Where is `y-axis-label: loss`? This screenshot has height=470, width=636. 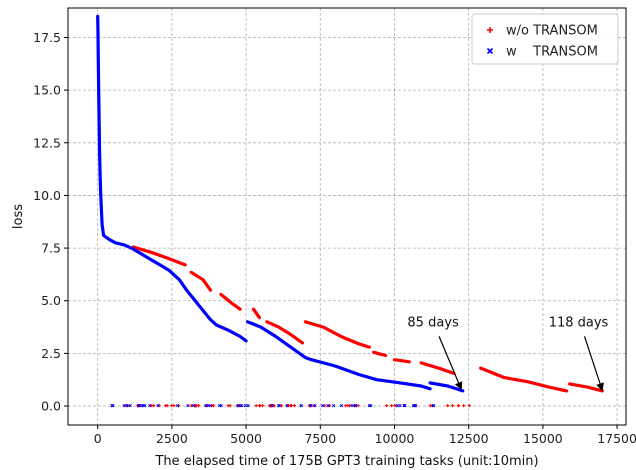
y-axis-label: loss is located at coordinates (18, 216).